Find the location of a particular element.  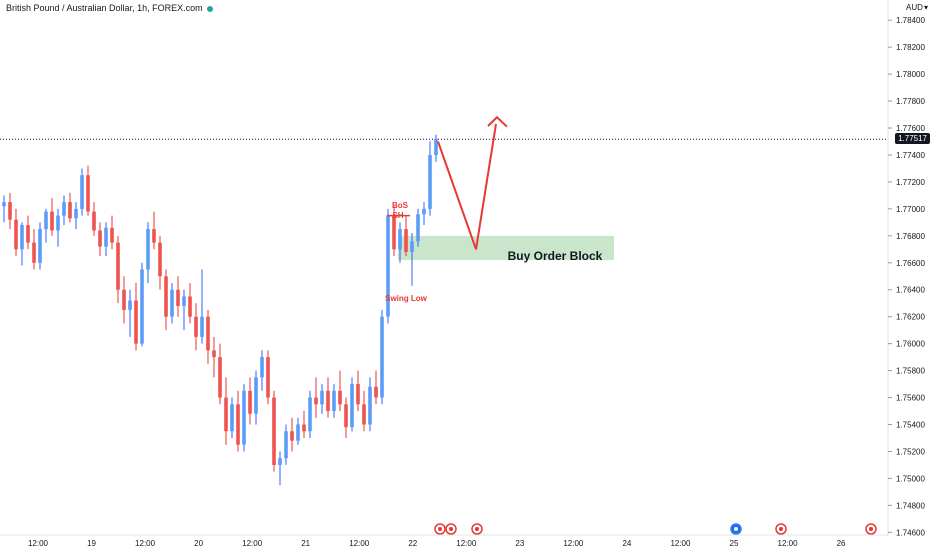

projection-path is located at coordinates (467, 186).